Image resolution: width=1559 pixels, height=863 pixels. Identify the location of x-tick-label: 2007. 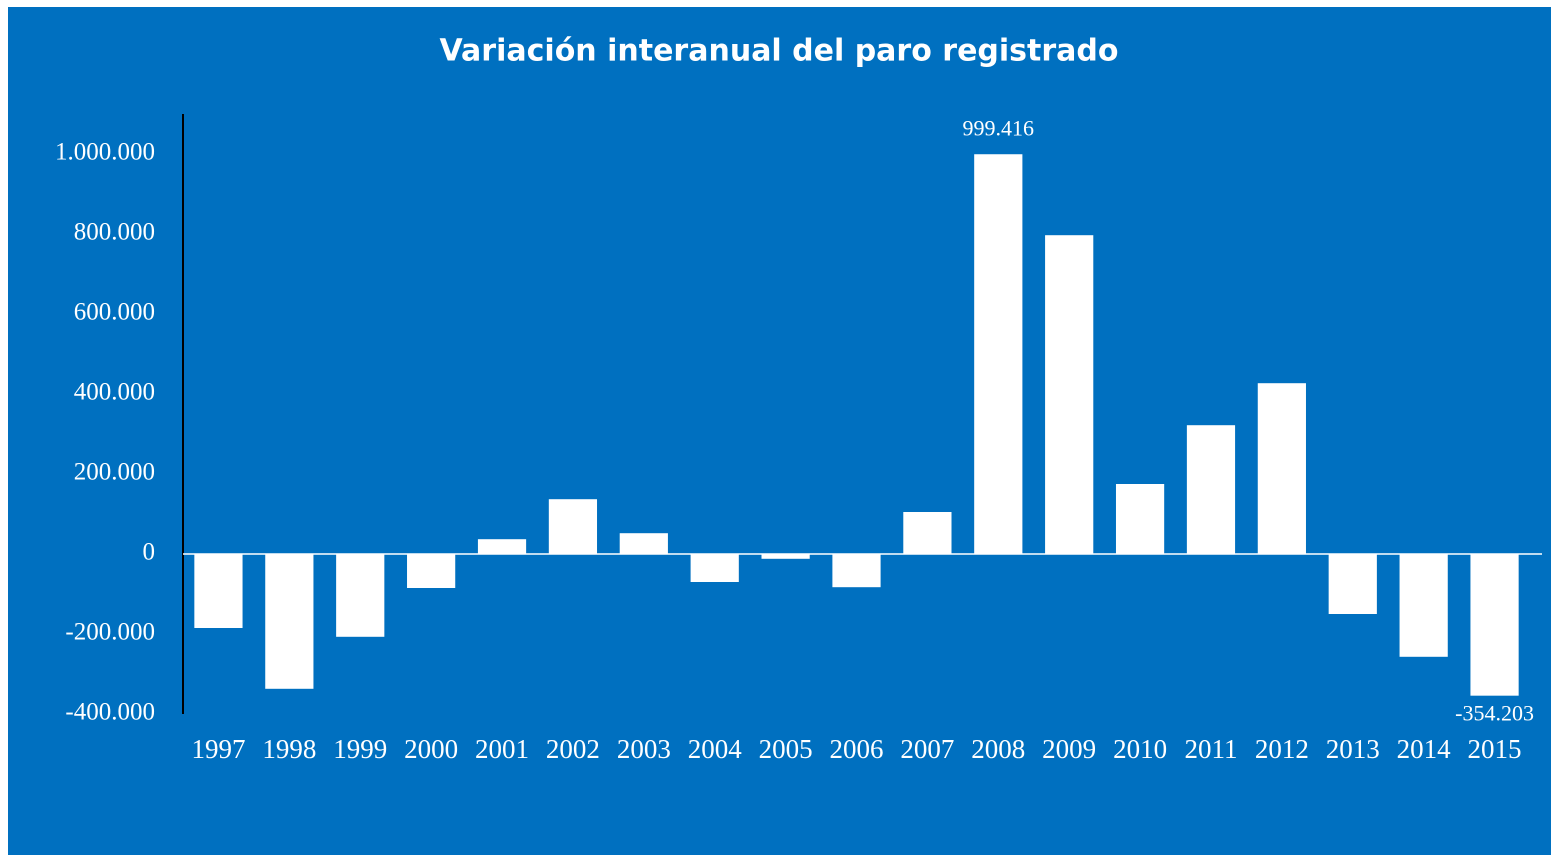
(927, 749).